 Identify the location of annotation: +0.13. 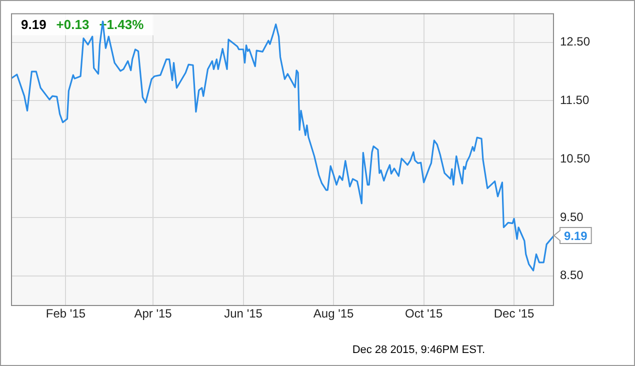
(73, 24).